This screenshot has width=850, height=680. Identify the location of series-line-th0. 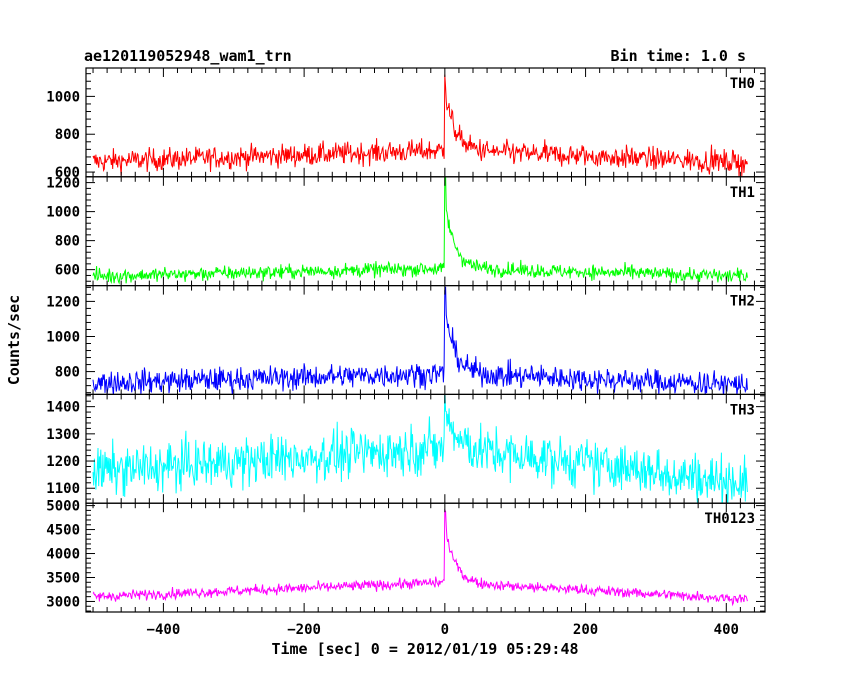
(420, 125).